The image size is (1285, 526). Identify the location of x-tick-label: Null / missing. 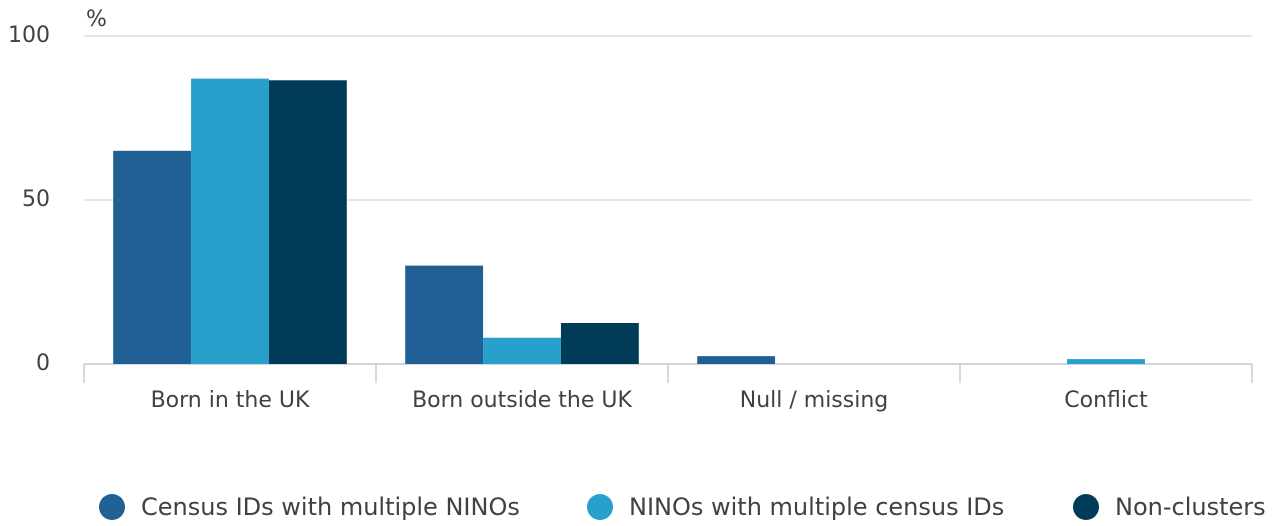
(814, 400).